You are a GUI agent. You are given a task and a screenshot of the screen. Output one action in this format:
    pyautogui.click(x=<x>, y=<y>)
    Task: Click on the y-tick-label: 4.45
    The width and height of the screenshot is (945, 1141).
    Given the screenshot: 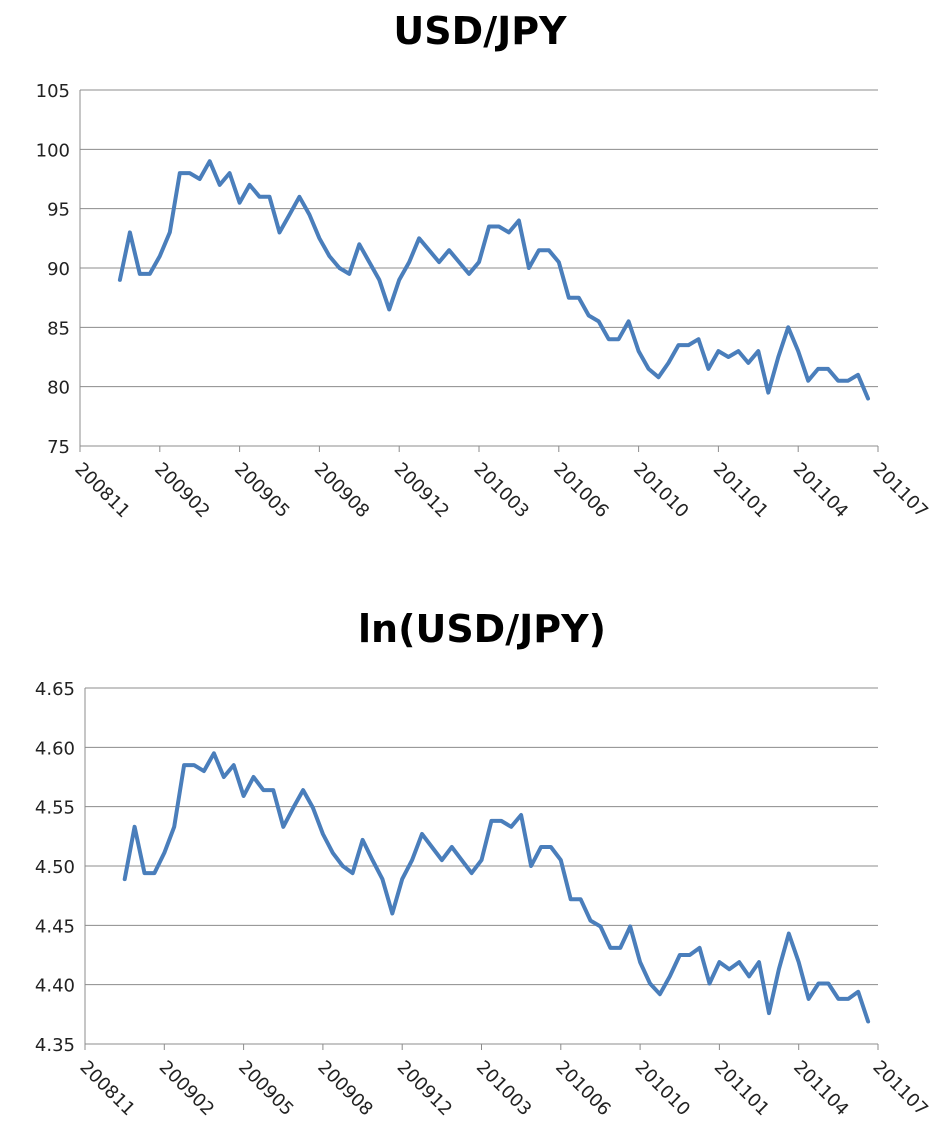 What is the action you would take?
    pyautogui.click(x=55, y=926)
    